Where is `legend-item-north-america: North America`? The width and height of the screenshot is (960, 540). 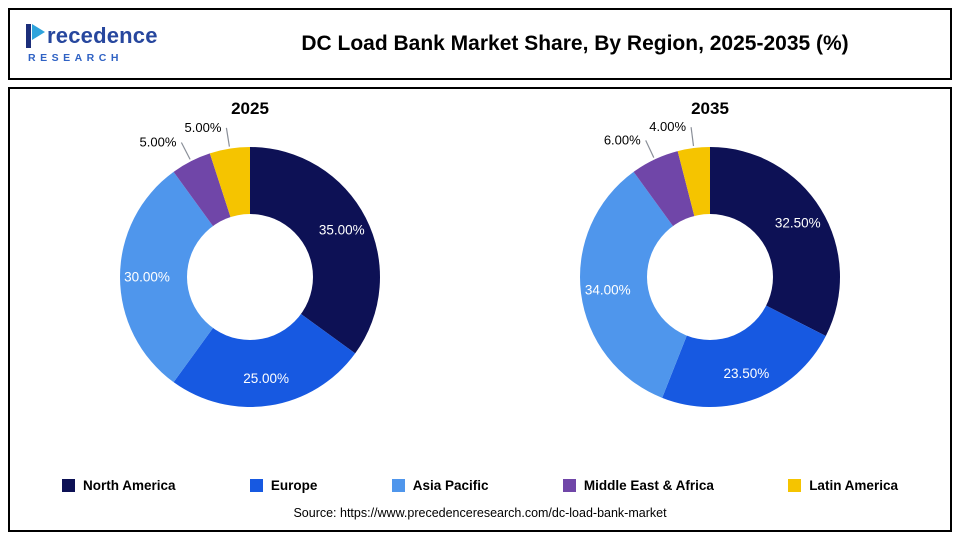 legend-item-north-america: North America is located at coordinates (119, 485).